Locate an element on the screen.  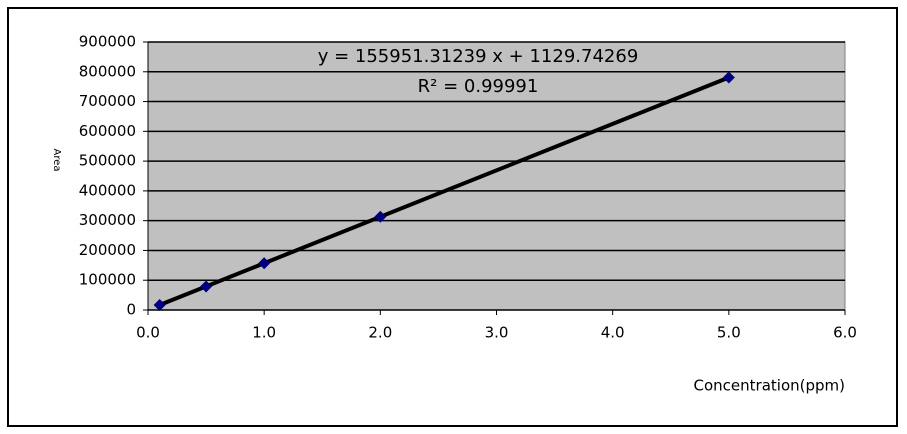
x-tick-label: 3.0 is located at coordinates (497, 333).